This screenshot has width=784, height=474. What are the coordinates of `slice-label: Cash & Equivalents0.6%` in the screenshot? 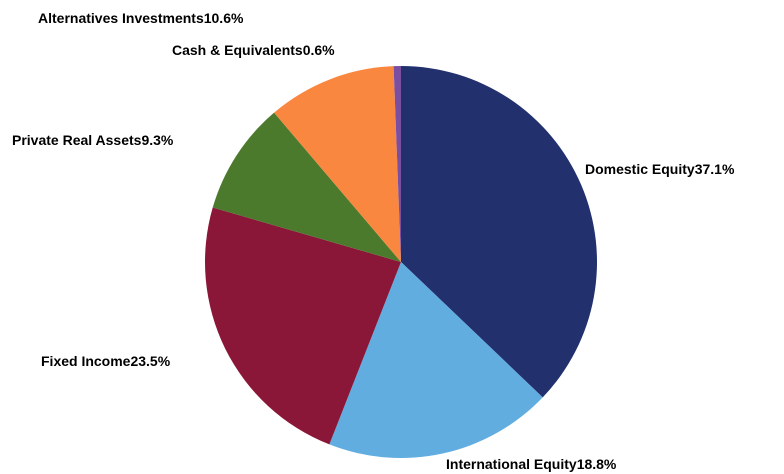 It's located at (253, 50).